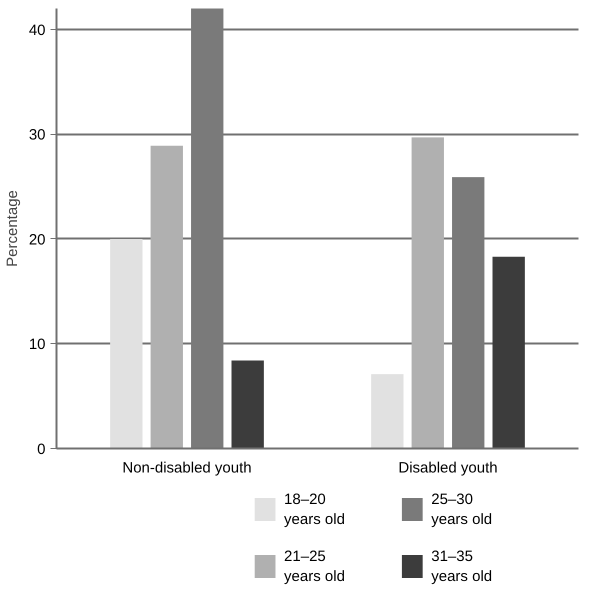 The image size is (598, 613). What do you see at coordinates (448, 468) in the screenshot?
I see `x-tick-label: Disabled youth` at bounding box center [448, 468].